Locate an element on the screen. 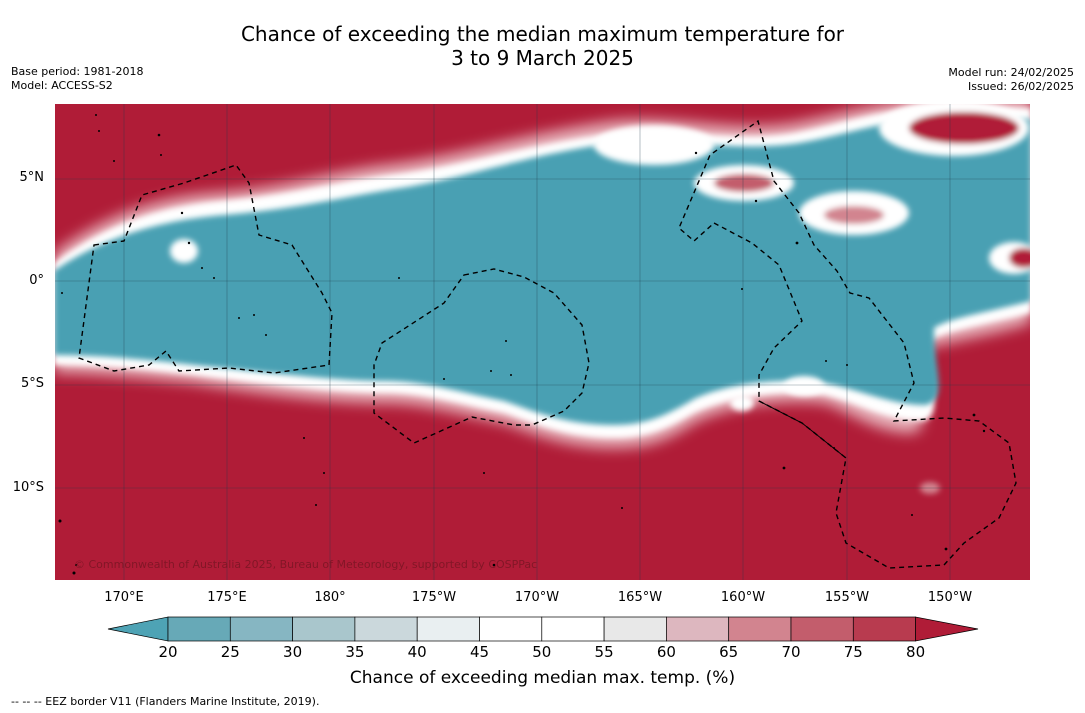  lon-label-175e: 175°E is located at coordinates (227, 597).